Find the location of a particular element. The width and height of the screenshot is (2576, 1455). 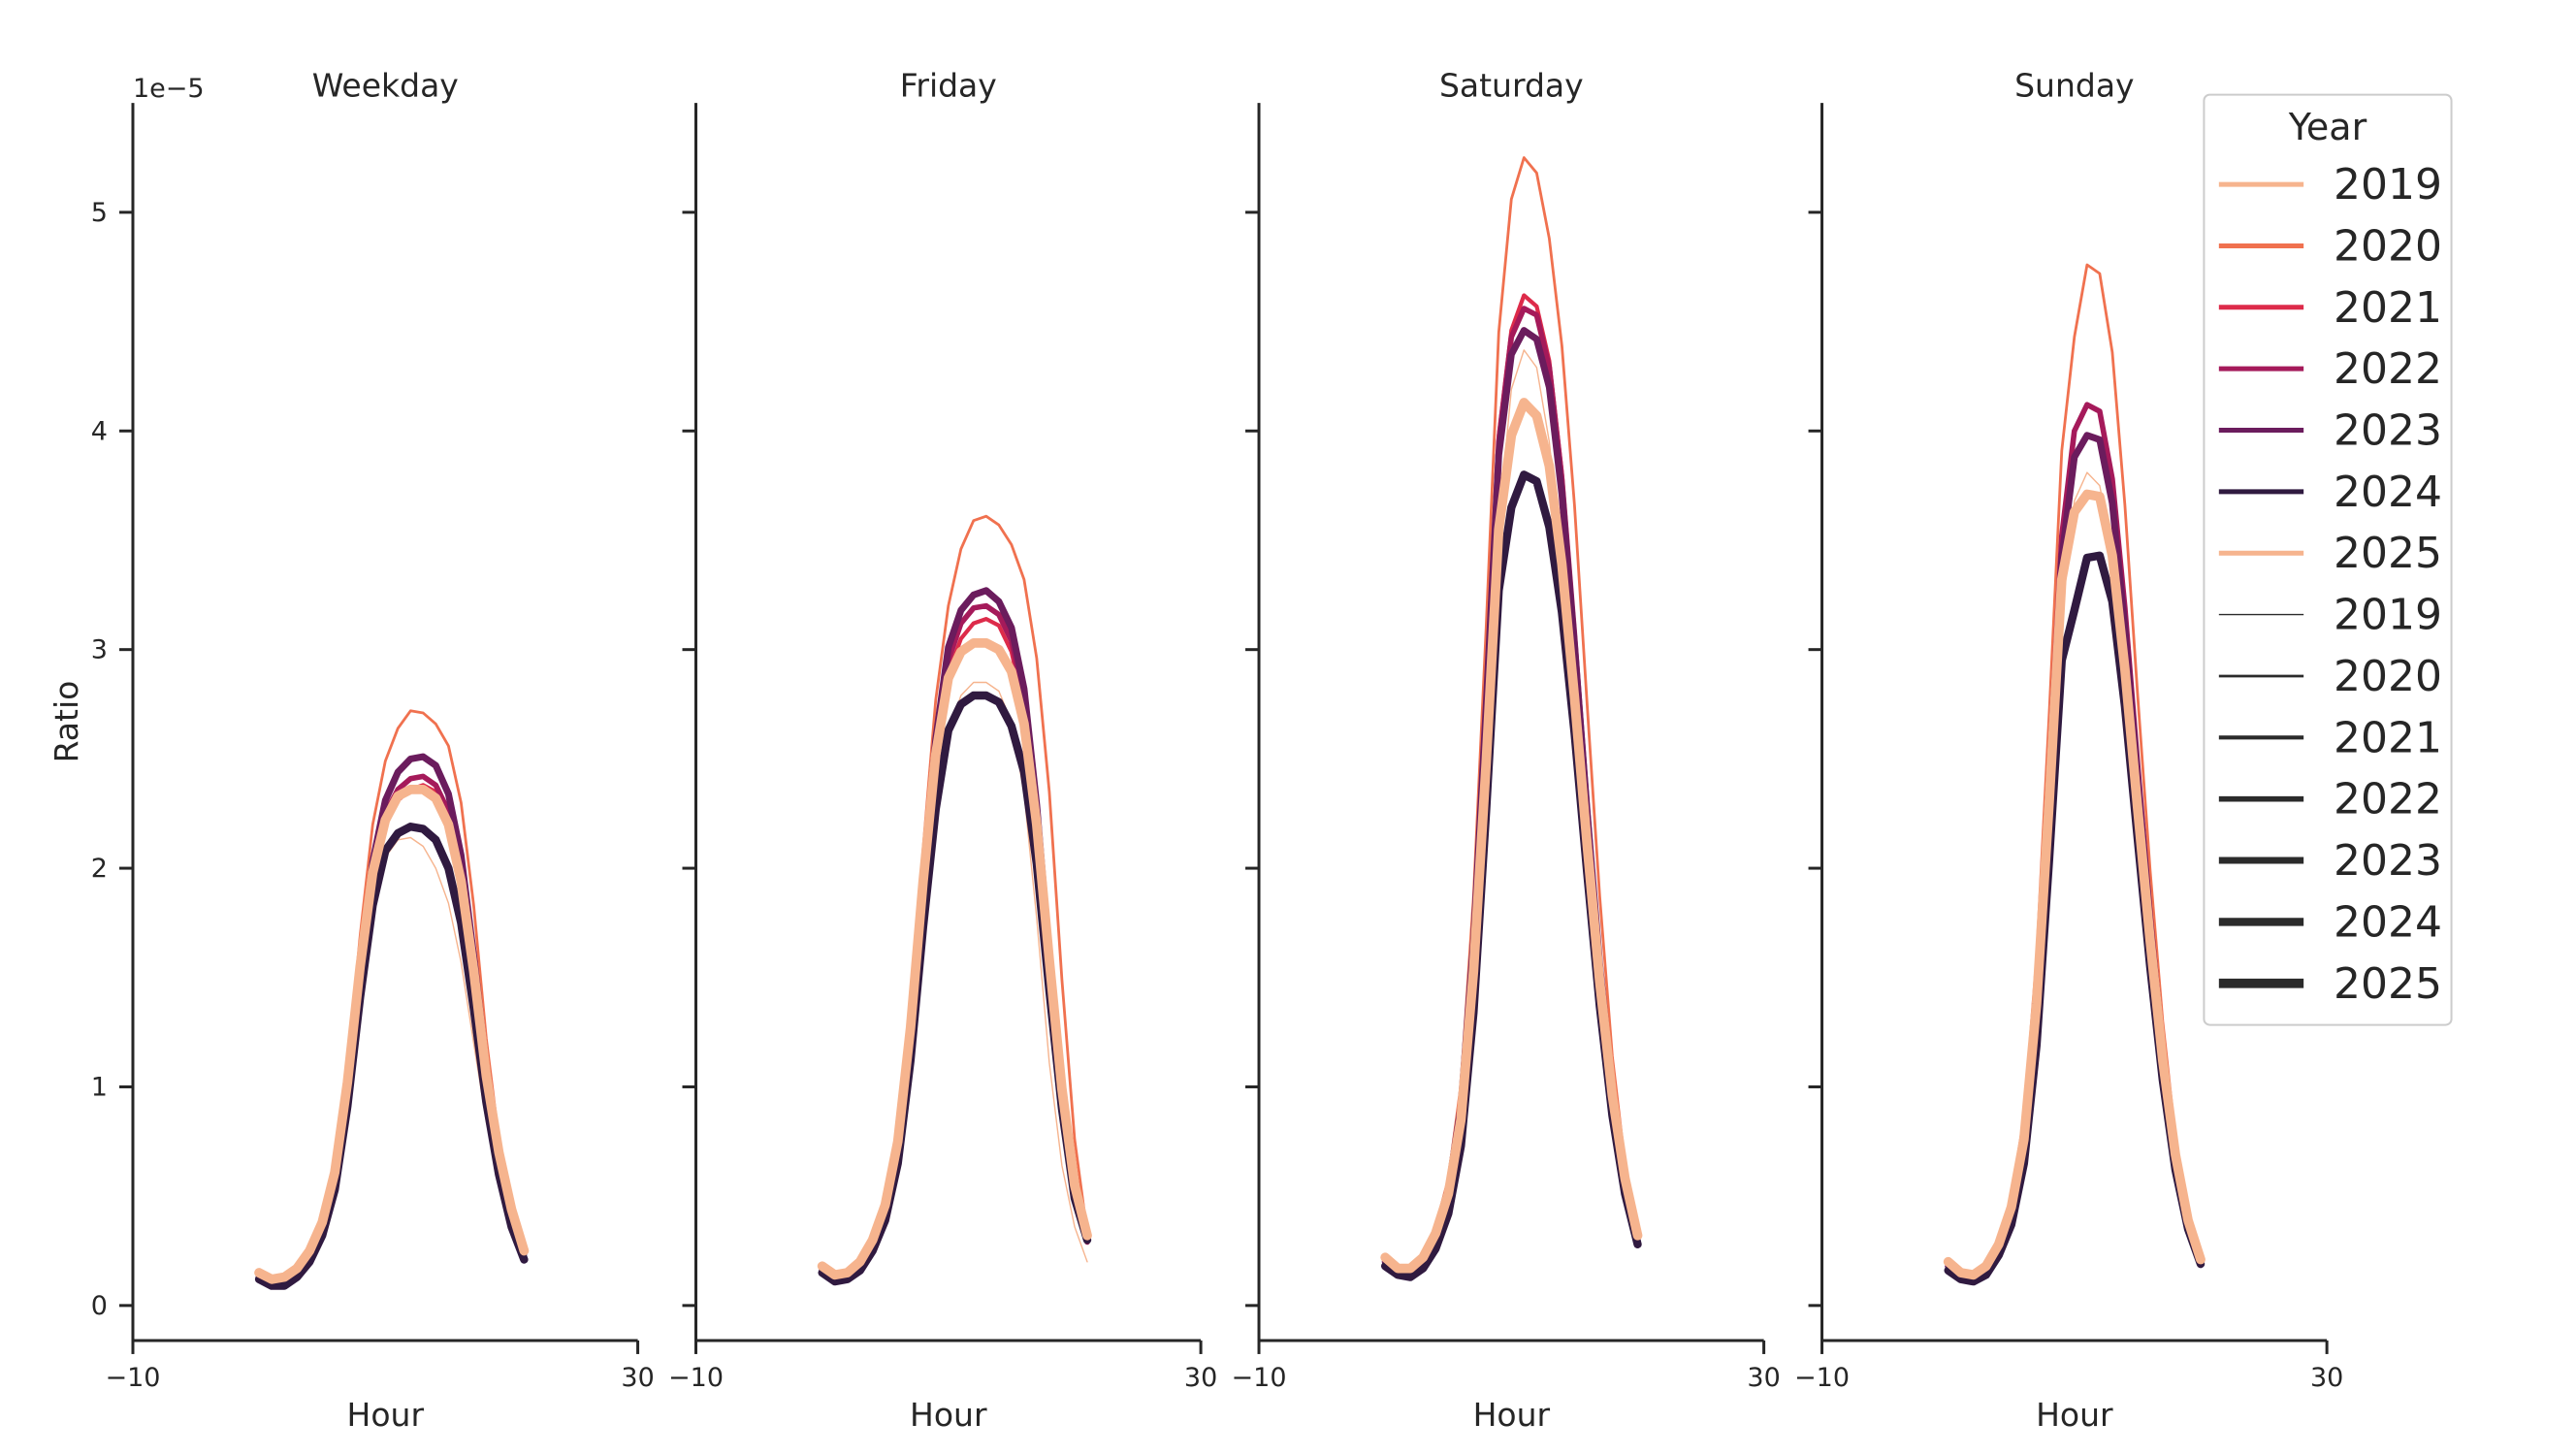

series-line-2019 is located at coordinates (1511, 811).